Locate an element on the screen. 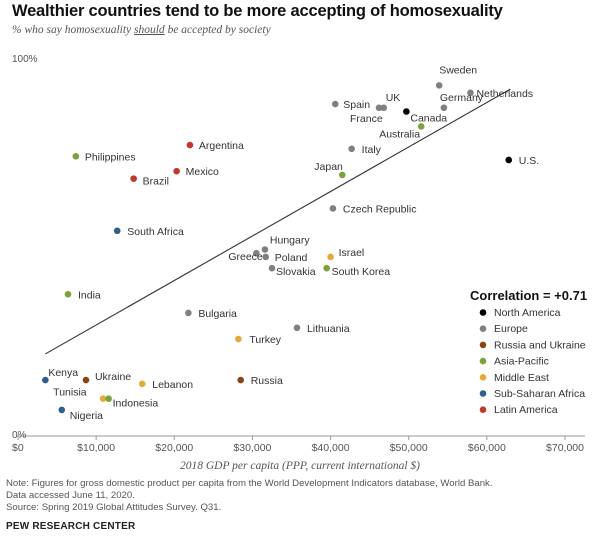  point-label-czech-republic: Czech Republic is located at coordinates (380, 209).